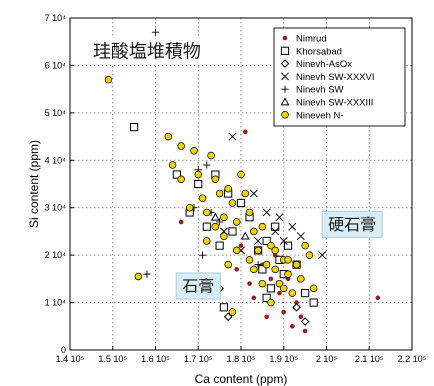 The image size is (434, 386). What do you see at coordinates (63, 350) in the screenshot?
I see `y-tick-label: 0` at bounding box center [63, 350].